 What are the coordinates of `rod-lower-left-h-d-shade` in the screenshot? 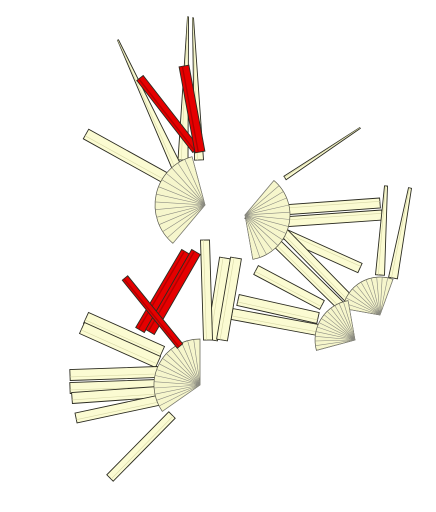 It's located at (118, 410).